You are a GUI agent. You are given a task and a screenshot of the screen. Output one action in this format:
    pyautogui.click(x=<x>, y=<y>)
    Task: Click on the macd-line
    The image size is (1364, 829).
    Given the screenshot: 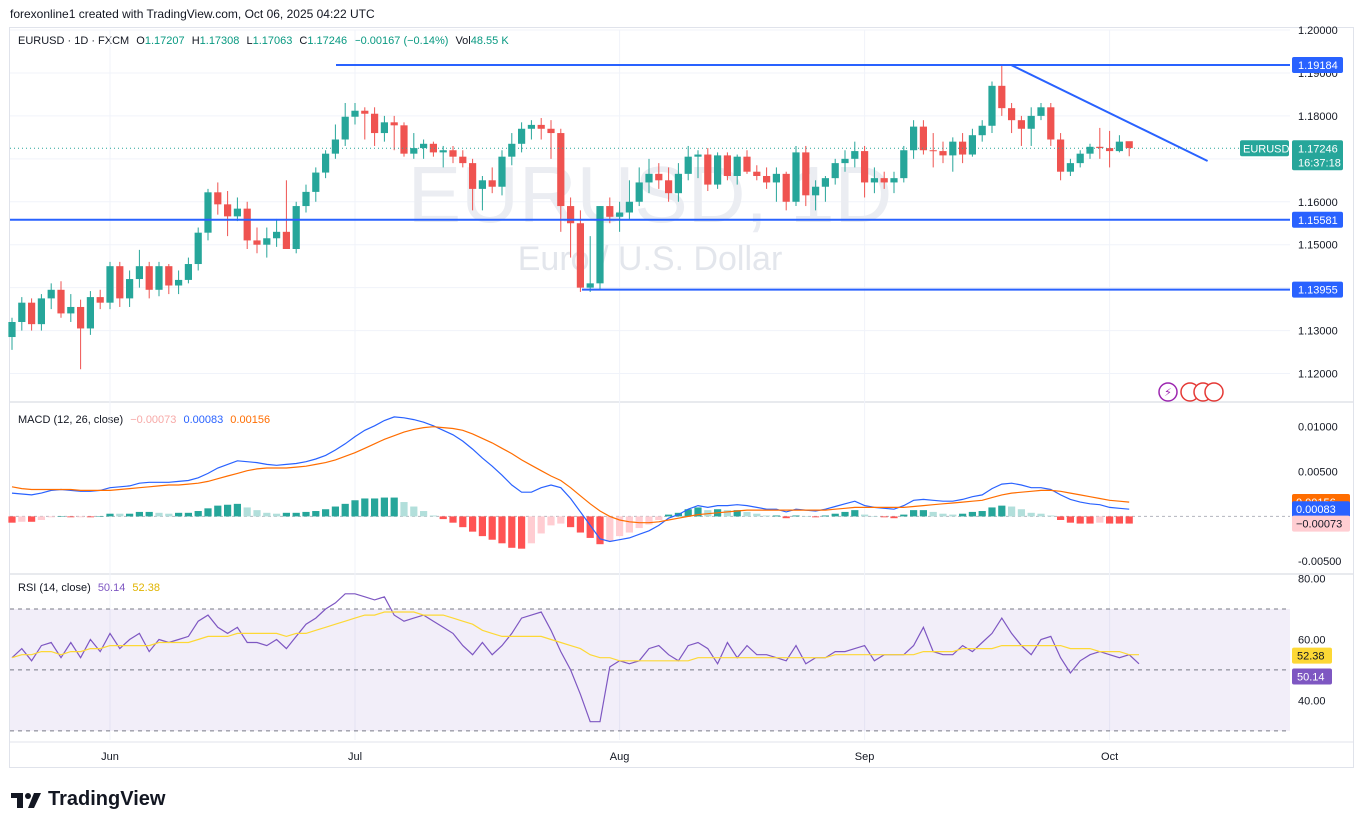 What is the action you would take?
    pyautogui.click(x=570, y=479)
    